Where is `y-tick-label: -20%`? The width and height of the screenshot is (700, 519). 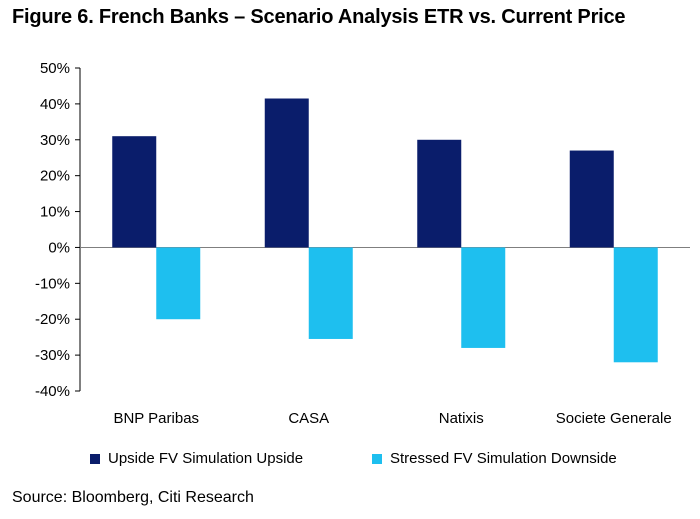
y-tick-label: -20% is located at coordinates (52, 319).